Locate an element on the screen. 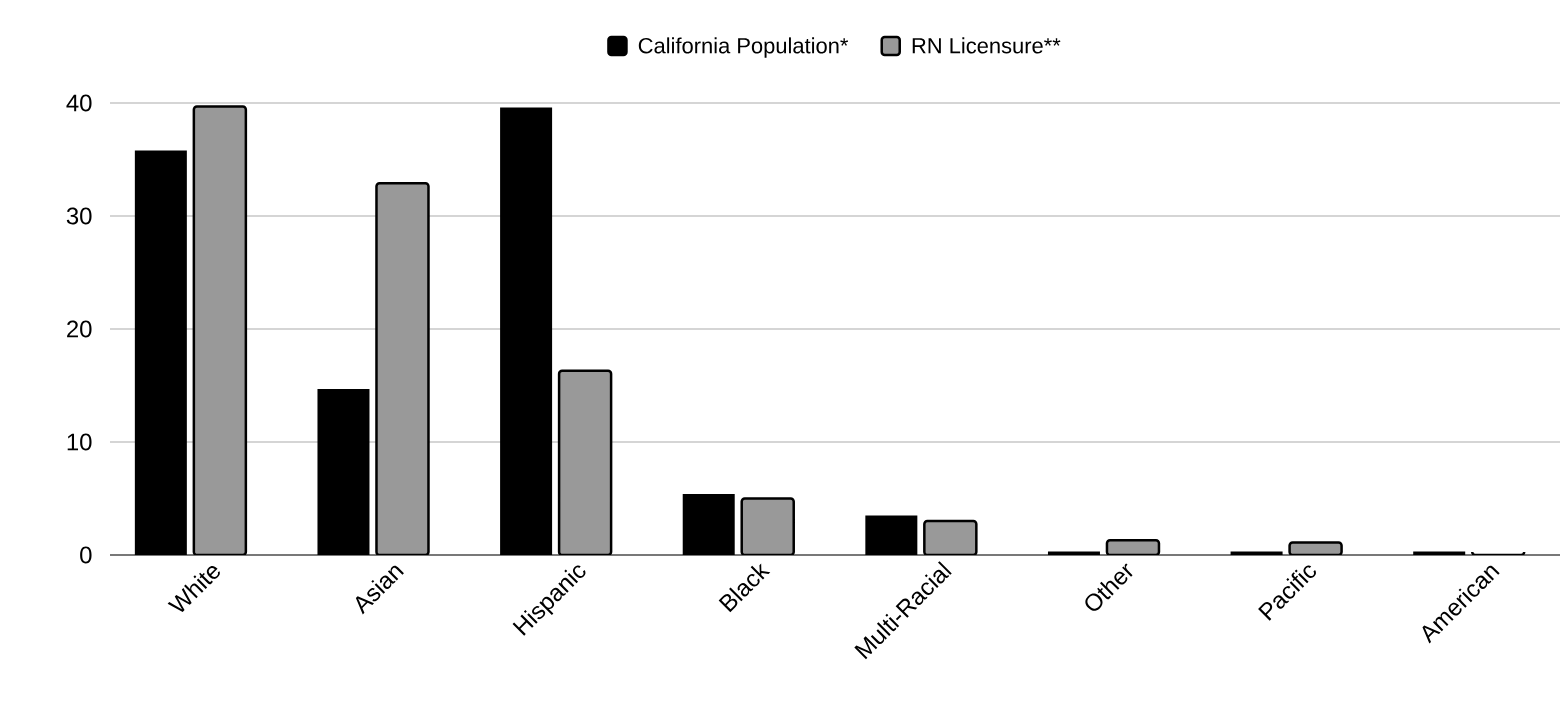 This screenshot has height=707, width=1563. legend-label: California Population* is located at coordinates (743, 47).